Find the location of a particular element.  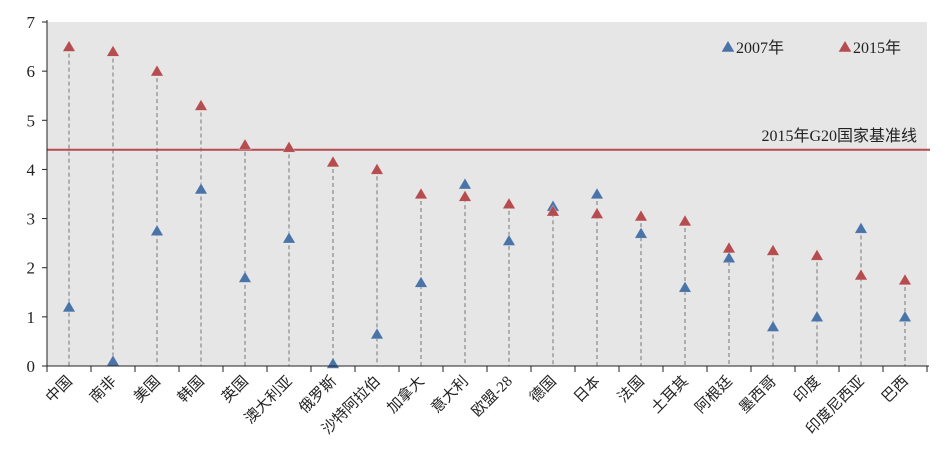

x-tick-label: 韩国 is located at coordinates (191, 389).